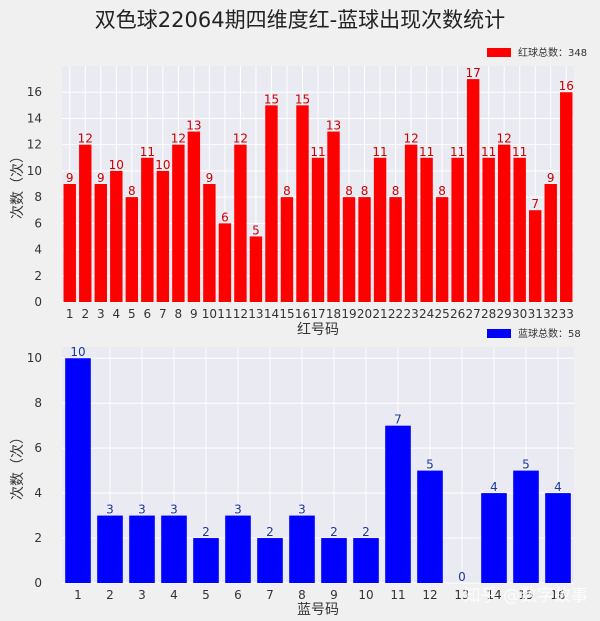 The image size is (600, 621). I want to click on chart2-legend-swatch, so click(499, 333).